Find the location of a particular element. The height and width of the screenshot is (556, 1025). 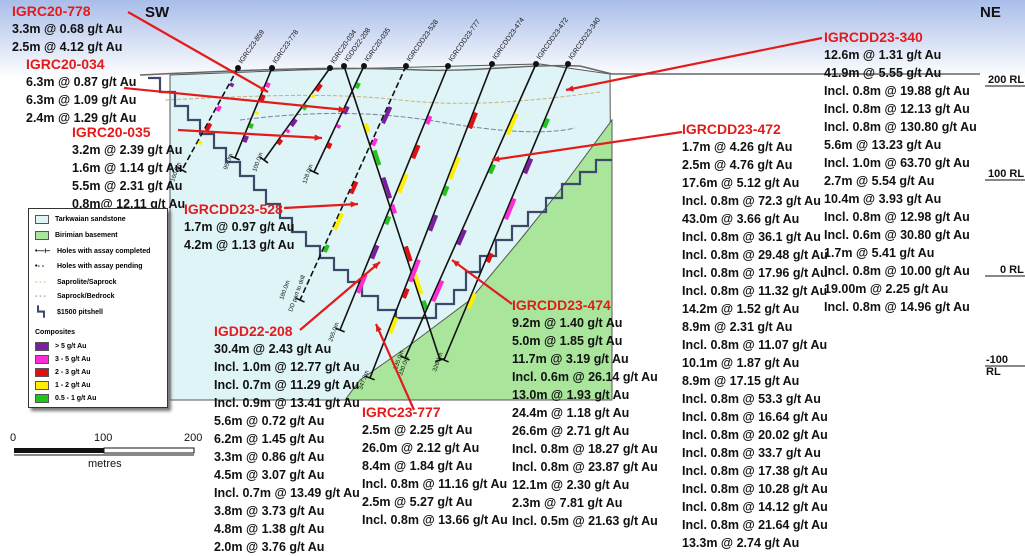

pitshell-right is located at coordinates (516, 239).